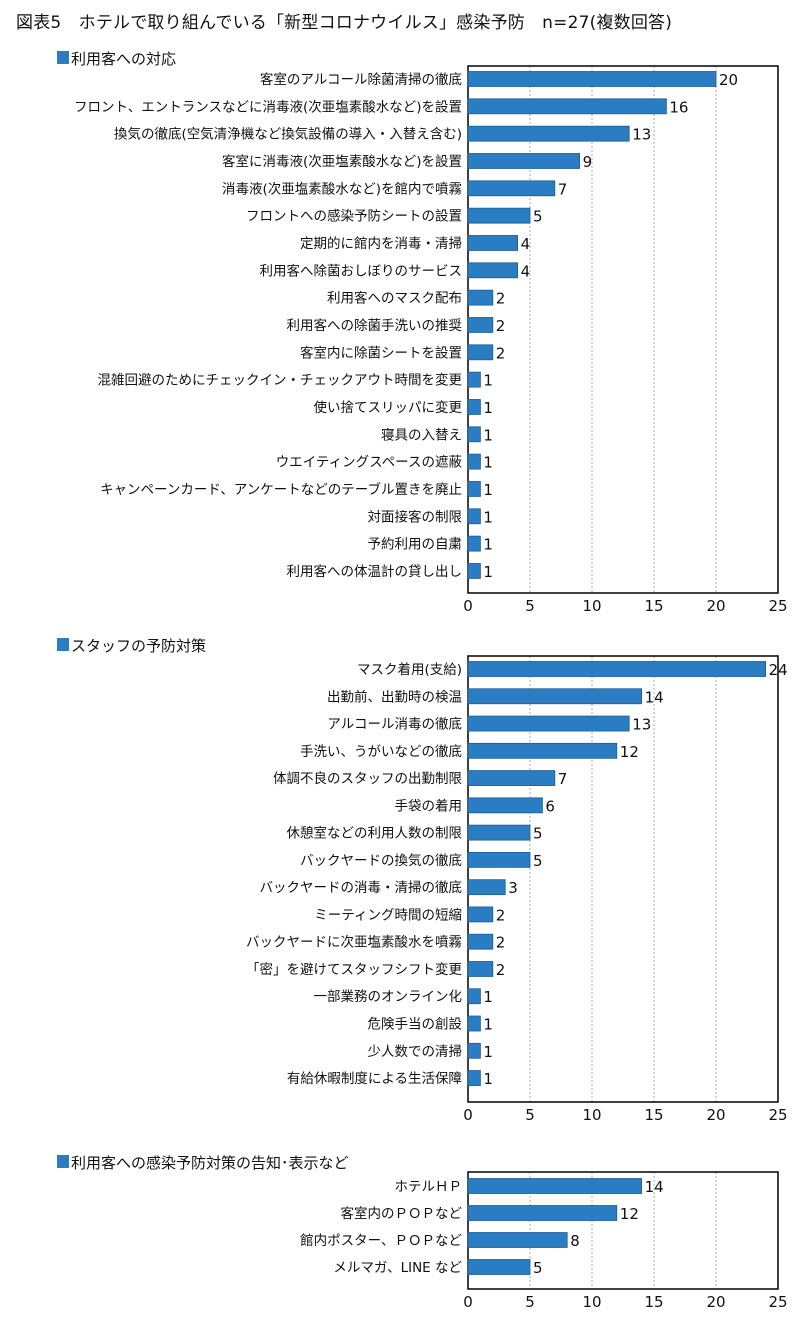 The width and height of the screenshot is (800, 1328). Describe the element at coordinates (629, 752) in the screenshot. I see `data-label: 12` at that location.